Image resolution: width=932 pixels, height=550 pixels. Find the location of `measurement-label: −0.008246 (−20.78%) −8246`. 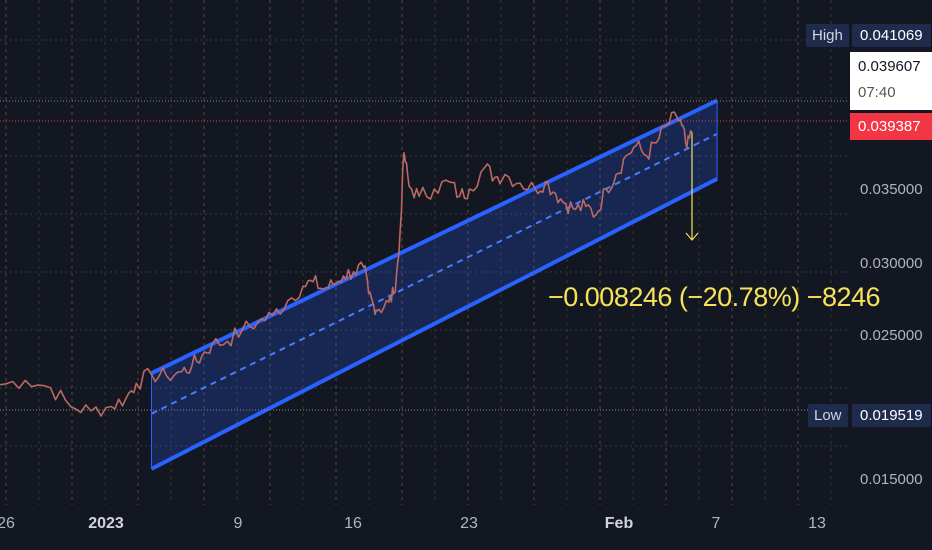

measurement-label: −0.008246 (−20.78%) −8246 is located at coordinates (714, 297).